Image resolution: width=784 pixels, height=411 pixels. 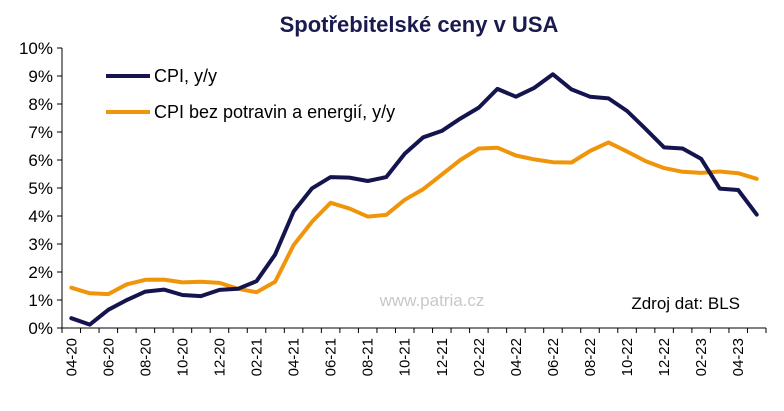 I want to click on y-axis: 0% 1% 2% 3% 4% 5% 6% 7% 8% 9% 10%, so click(x=41, y=188).